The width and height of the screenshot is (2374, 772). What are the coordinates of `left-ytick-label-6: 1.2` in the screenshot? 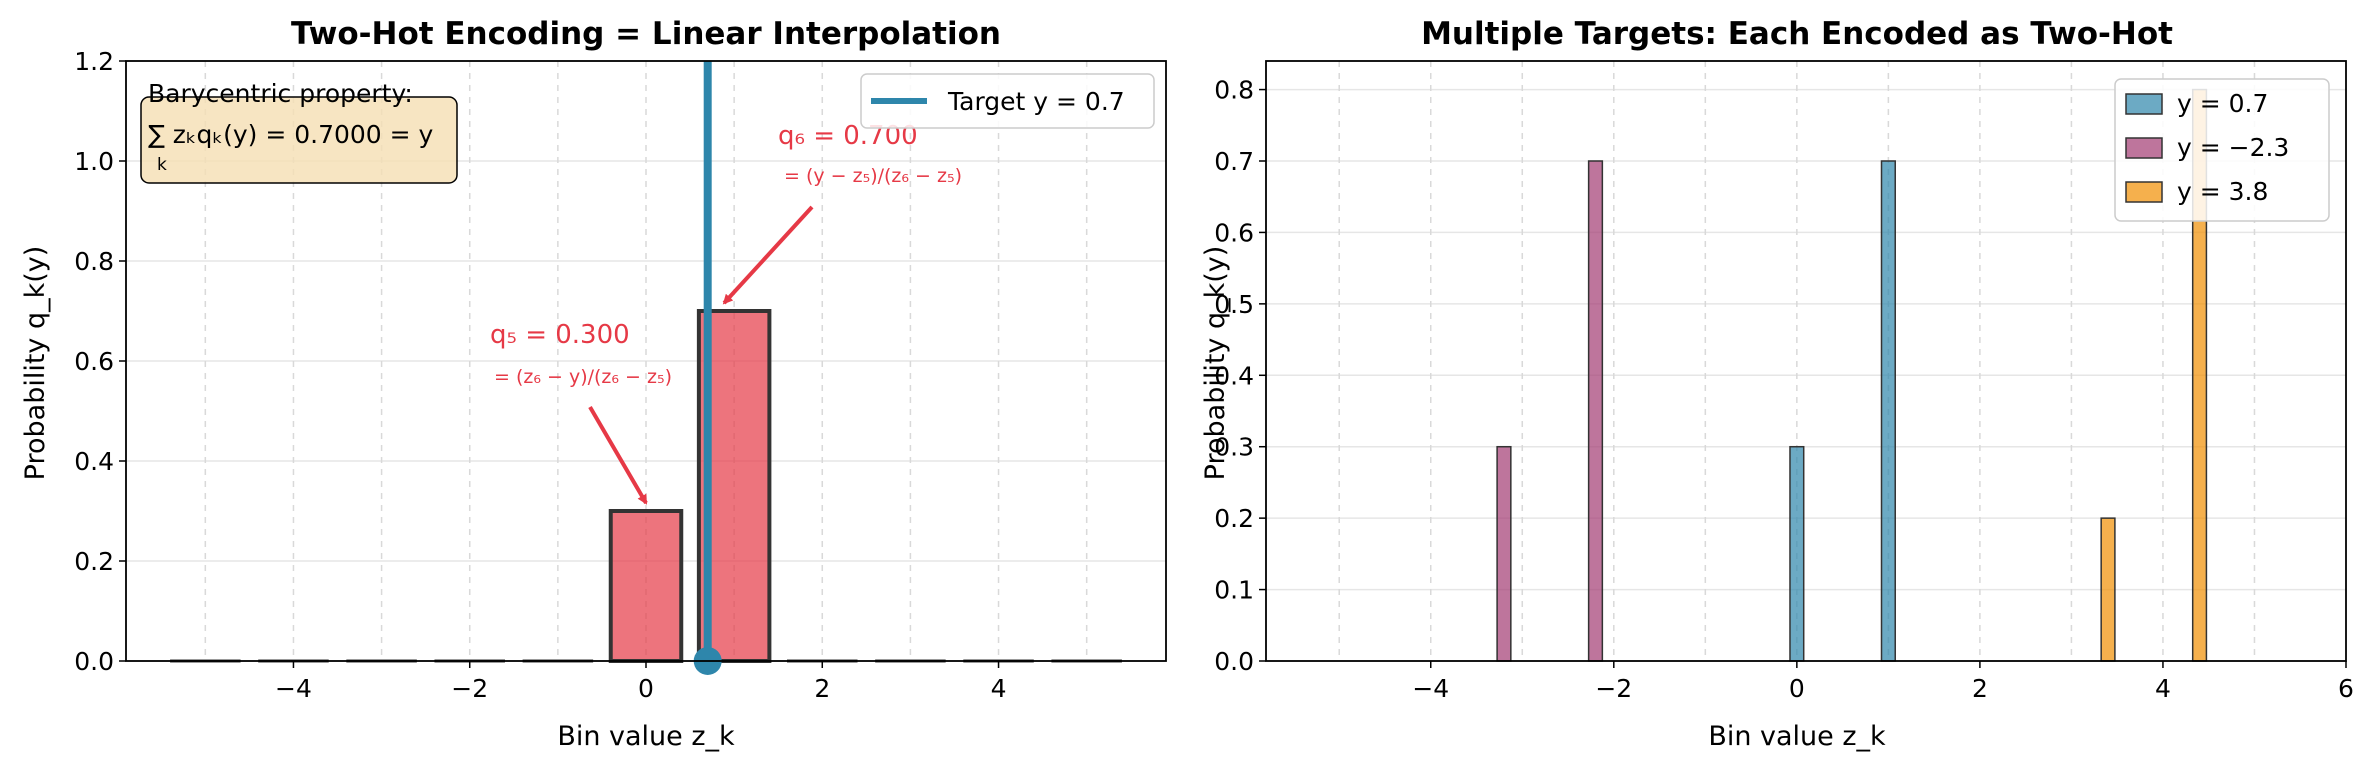 It's located at (94, 61).